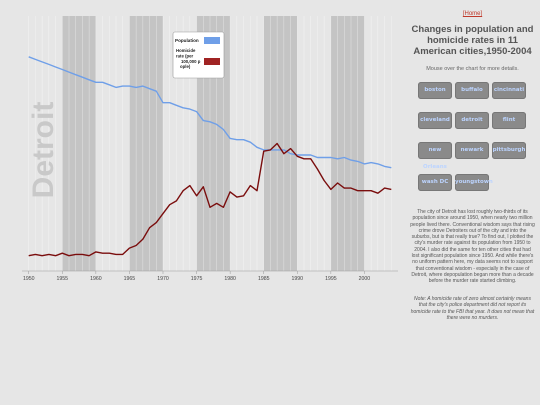 This screenshot has width=540, height=405. I want to click on x-tick-label: 1995, so click(331, 279).